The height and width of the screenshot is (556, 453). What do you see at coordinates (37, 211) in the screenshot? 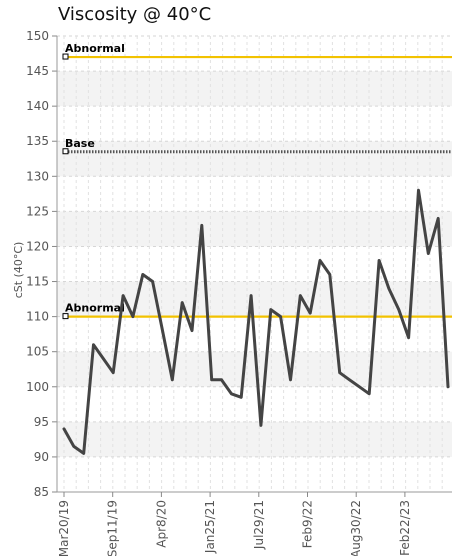
I see `y-tick-label: 125` at bounding box center [37, 211].